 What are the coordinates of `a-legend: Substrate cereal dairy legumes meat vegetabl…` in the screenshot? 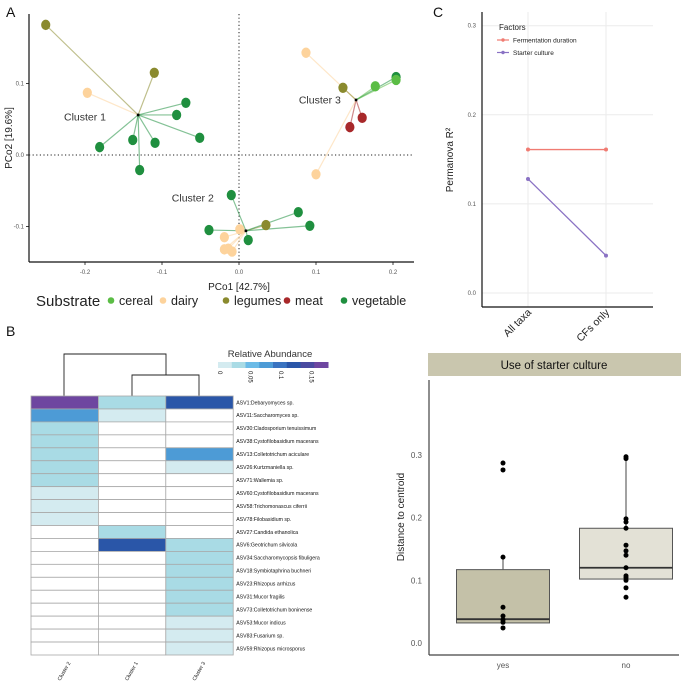 It's located at (221, 301).